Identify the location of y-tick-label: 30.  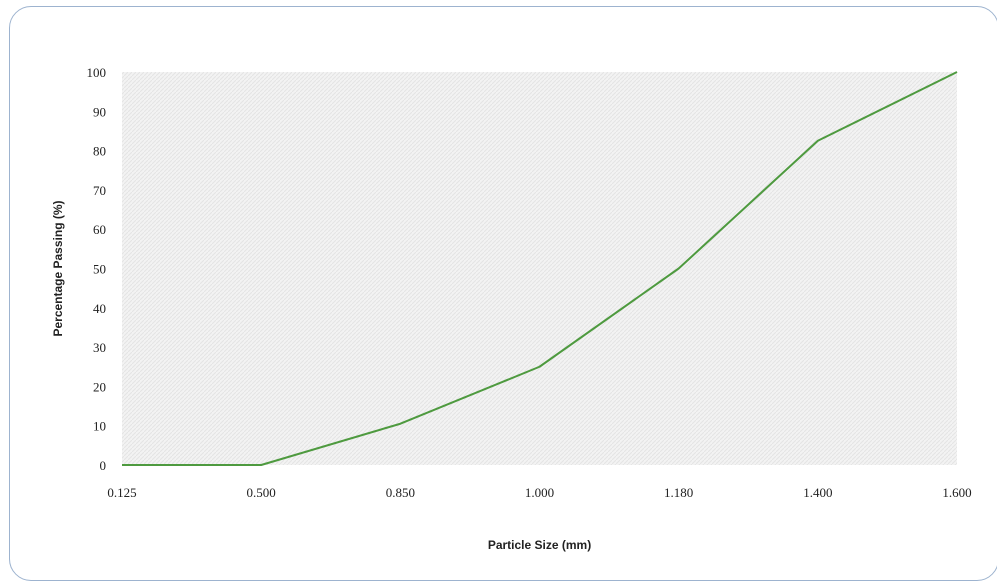
(99, 347).